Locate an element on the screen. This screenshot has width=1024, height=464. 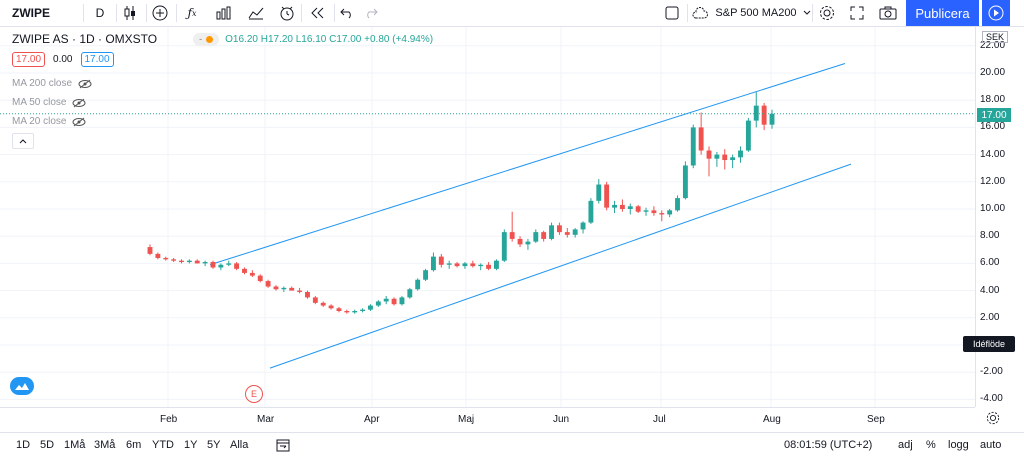
price-tick: 22.00 is located at coordinates (993, 45).